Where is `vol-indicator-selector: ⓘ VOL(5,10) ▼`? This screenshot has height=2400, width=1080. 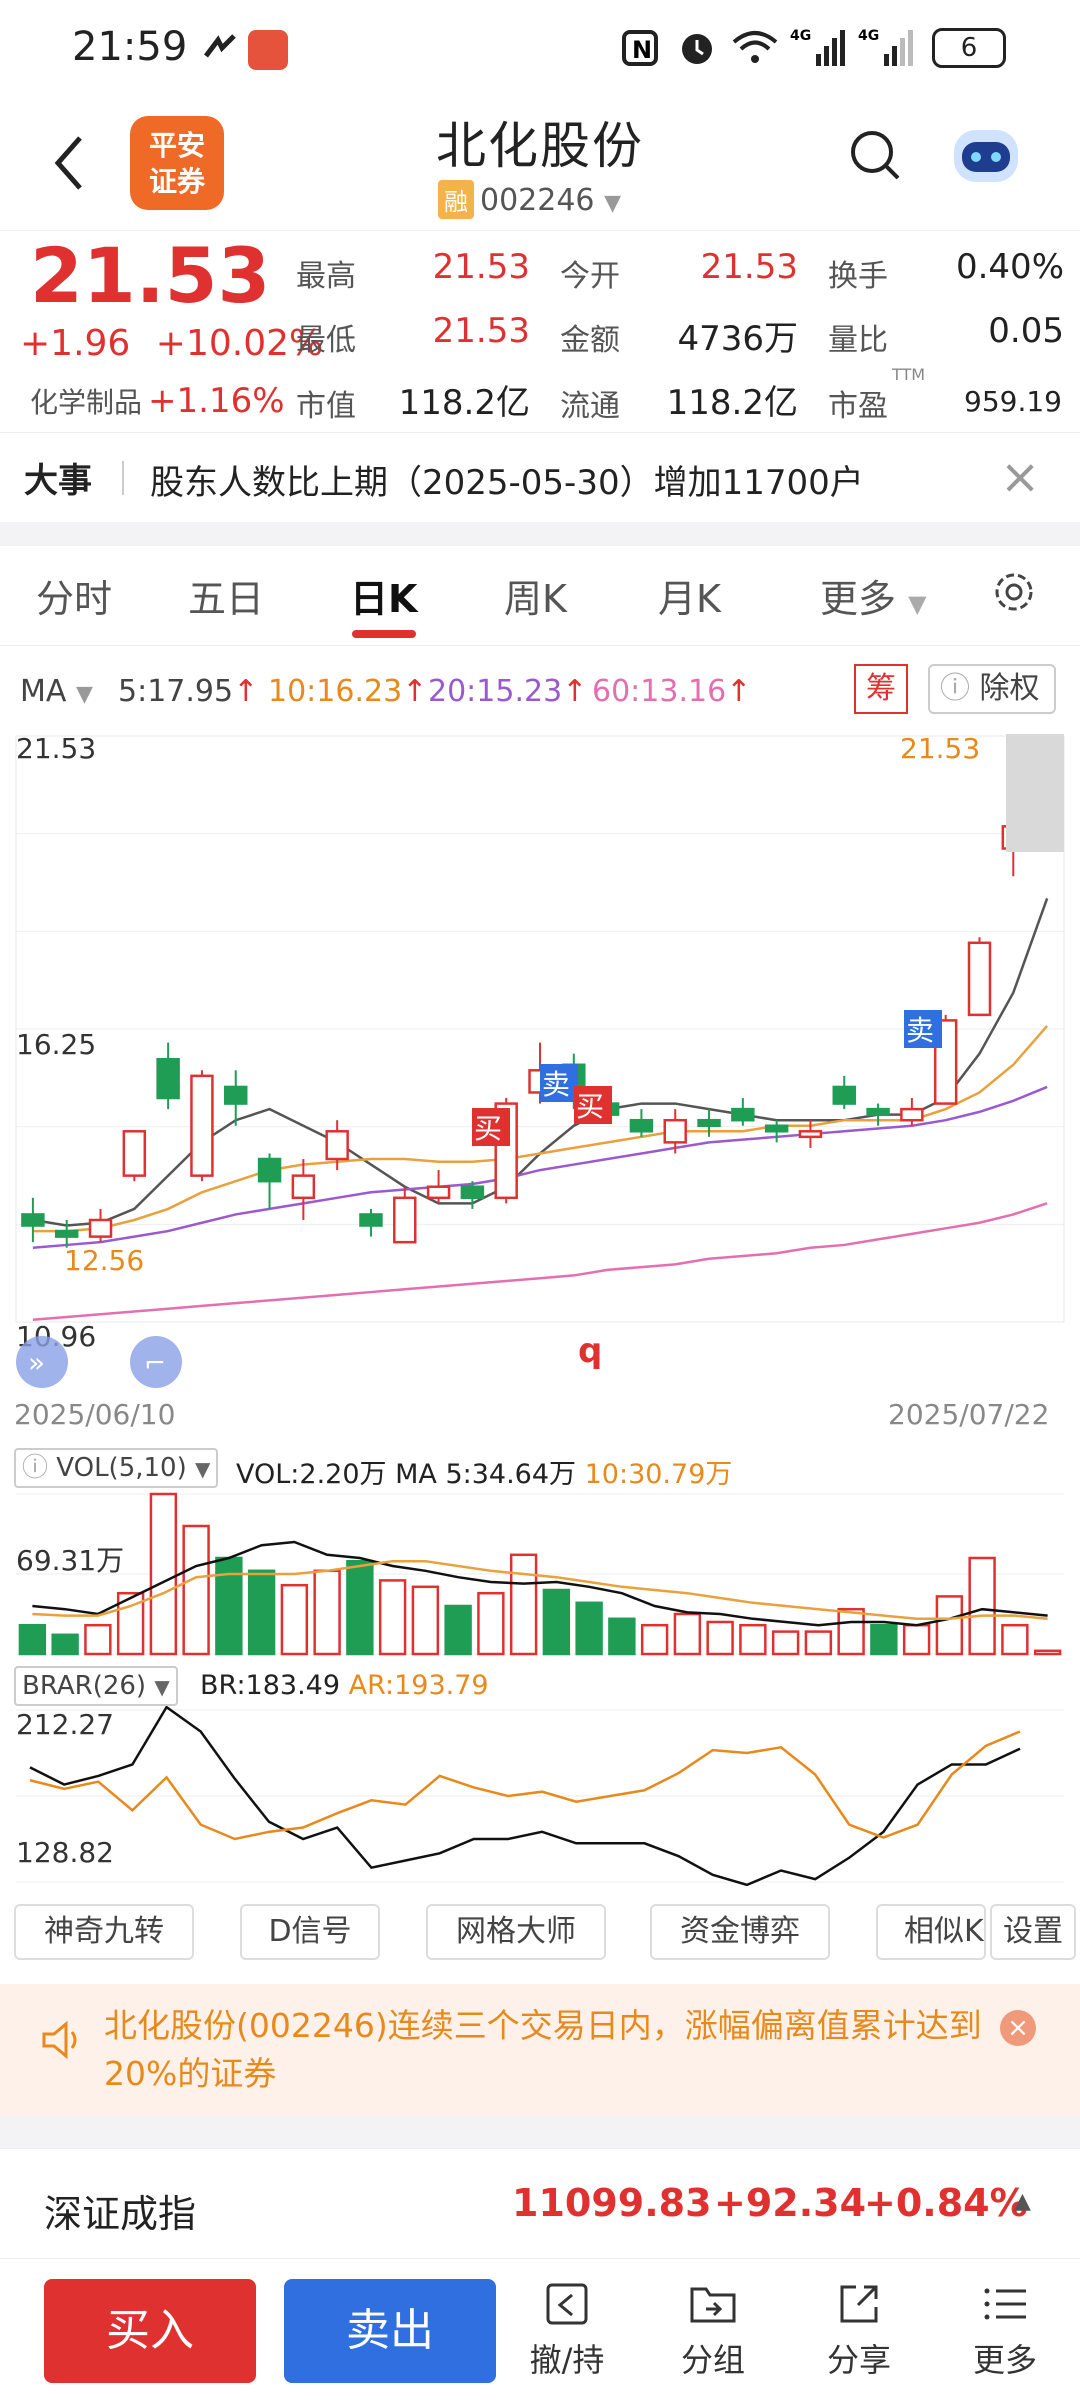
vol-indicator-selector: ⓘ VOL(5,10) ▼ is located at coordinates (116, 1468).